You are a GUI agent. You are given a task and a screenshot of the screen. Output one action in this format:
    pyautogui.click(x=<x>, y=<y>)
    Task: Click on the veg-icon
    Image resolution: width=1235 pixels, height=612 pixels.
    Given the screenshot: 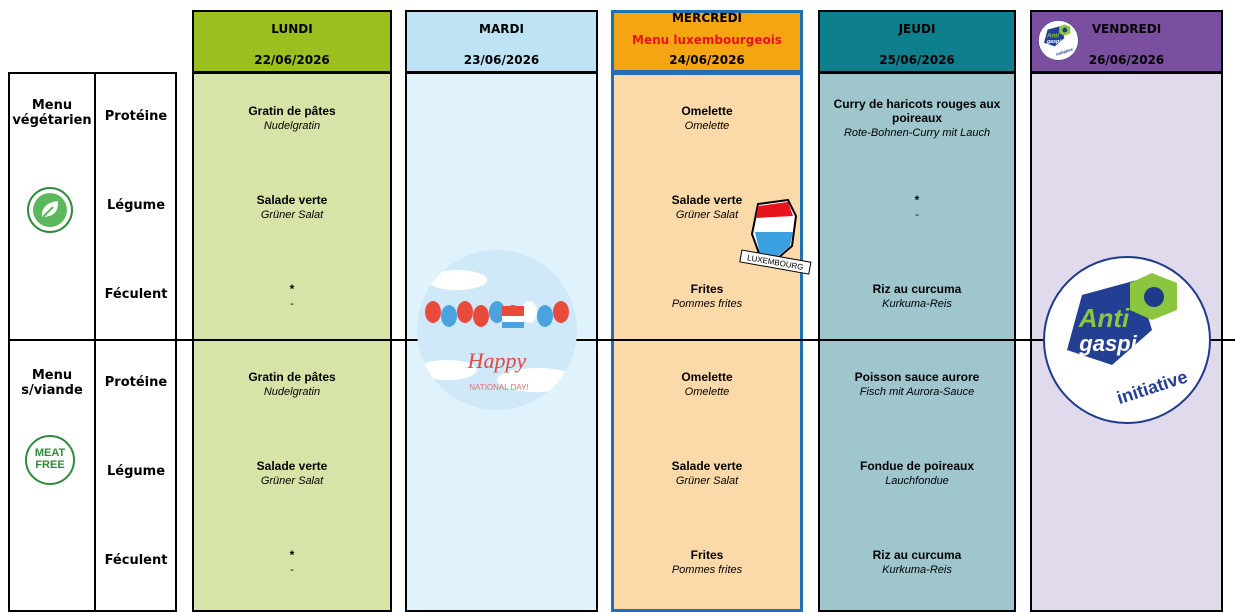 What is the action you would take?
    pyautogui.click(x=50, y=210)
    